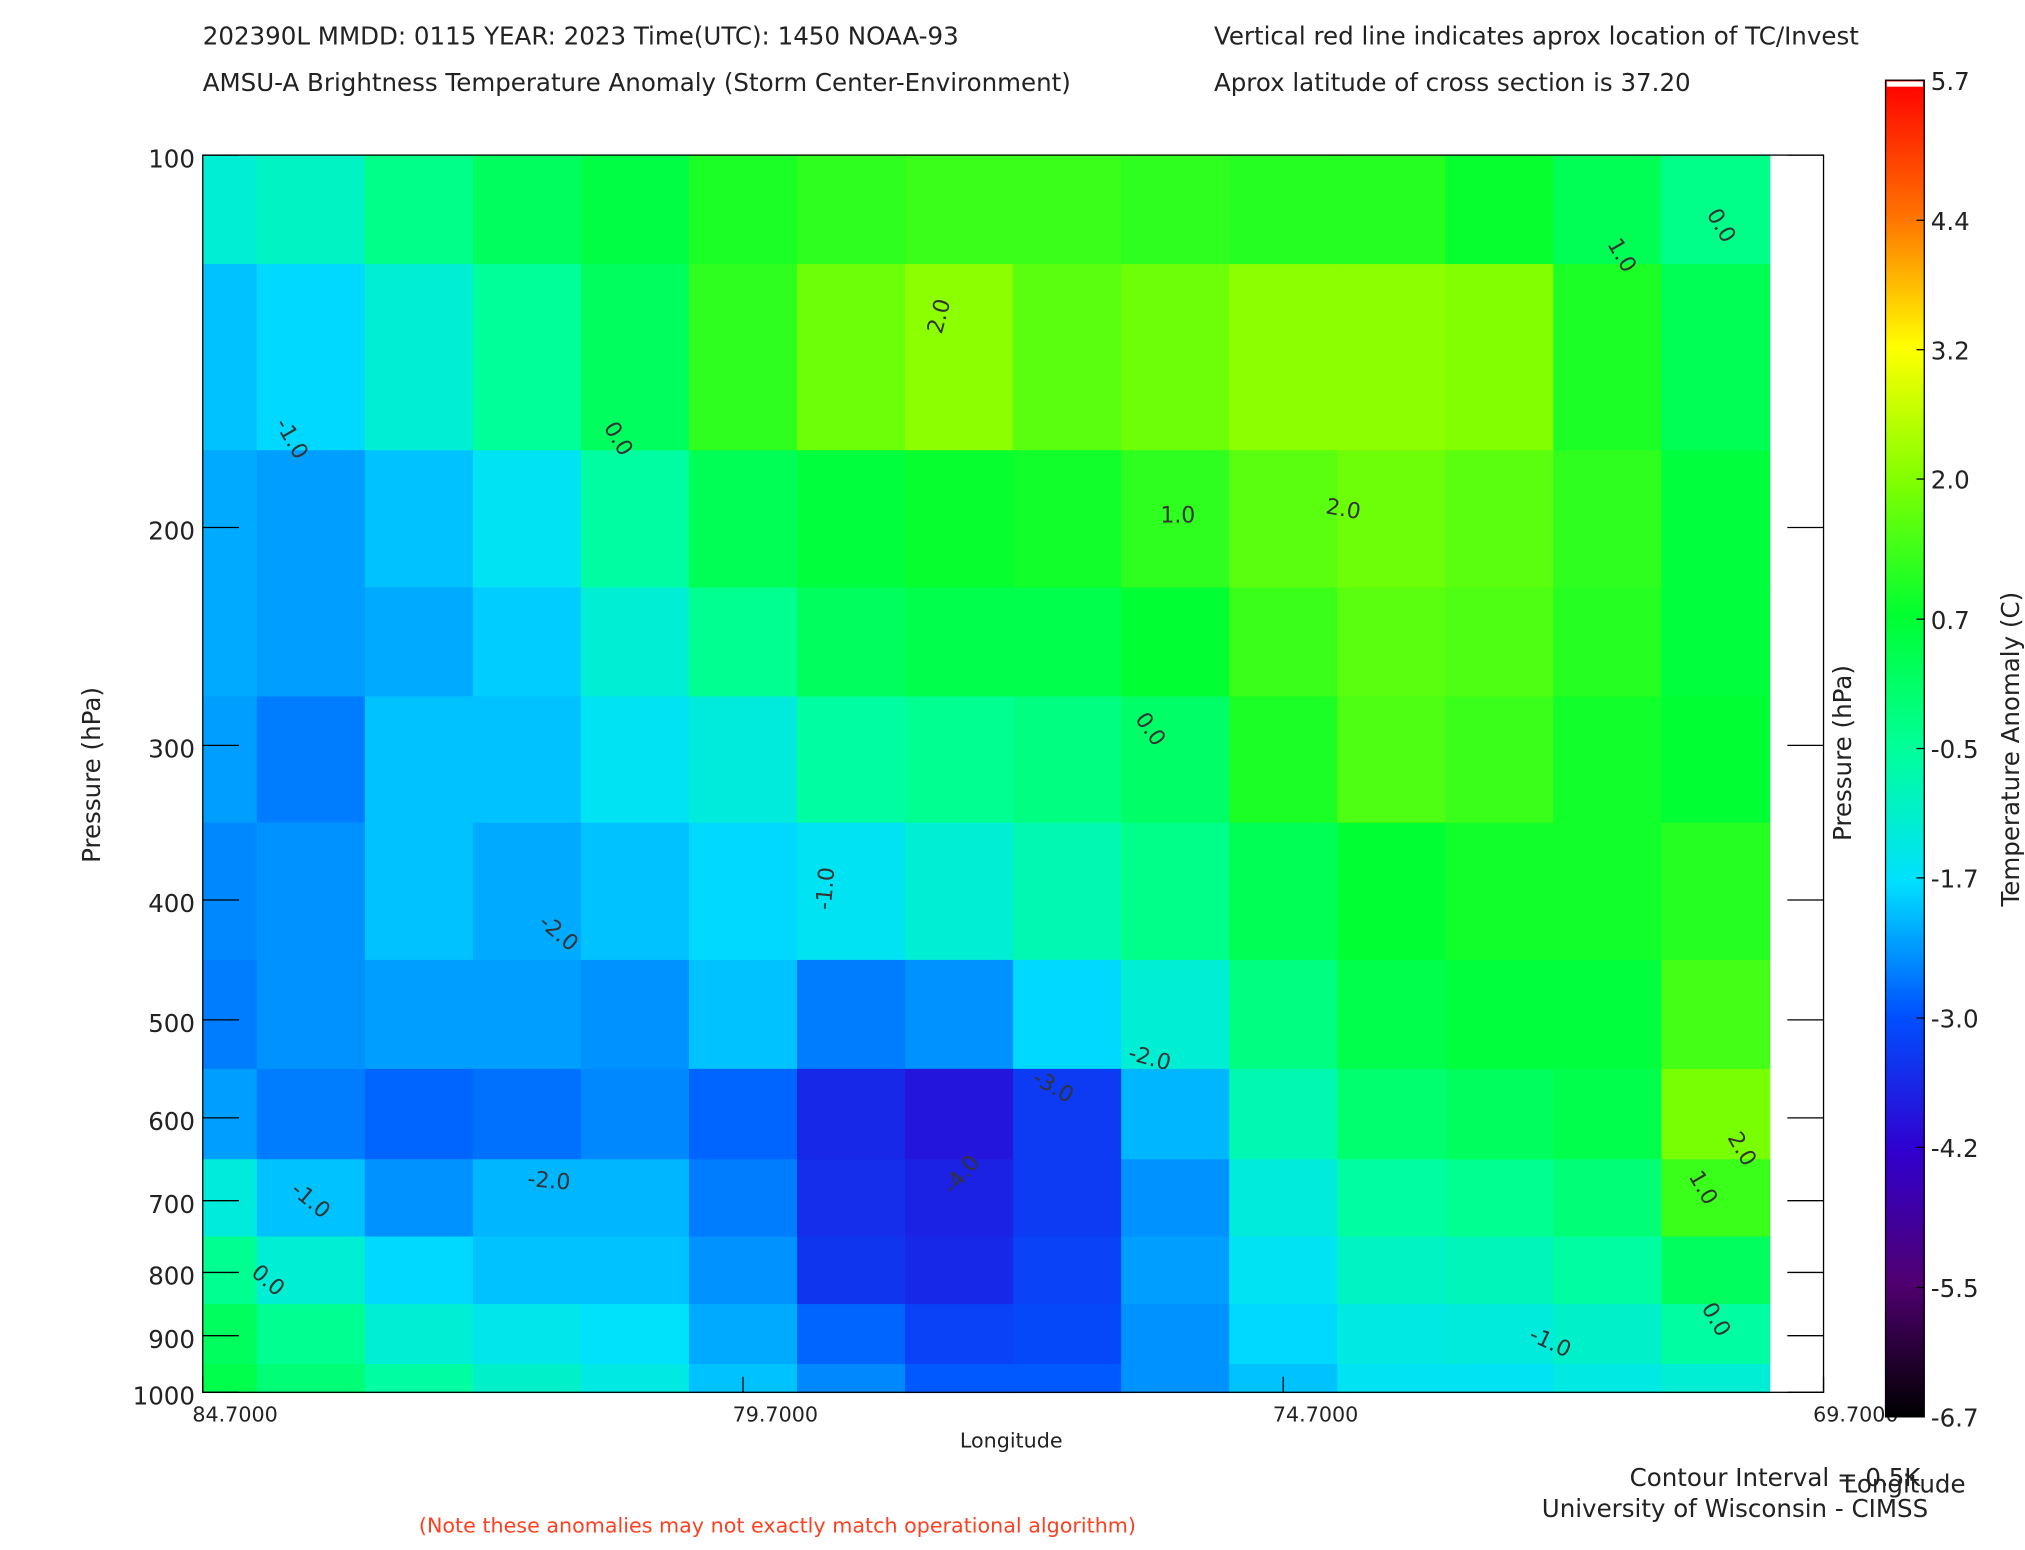 This screenshot has width=2025, height=1550. What do you see at coordinates (1955, 749) in the screenshot?
I see `colorbar-tick-label: -0.5` at bounding box center [1955, 749].